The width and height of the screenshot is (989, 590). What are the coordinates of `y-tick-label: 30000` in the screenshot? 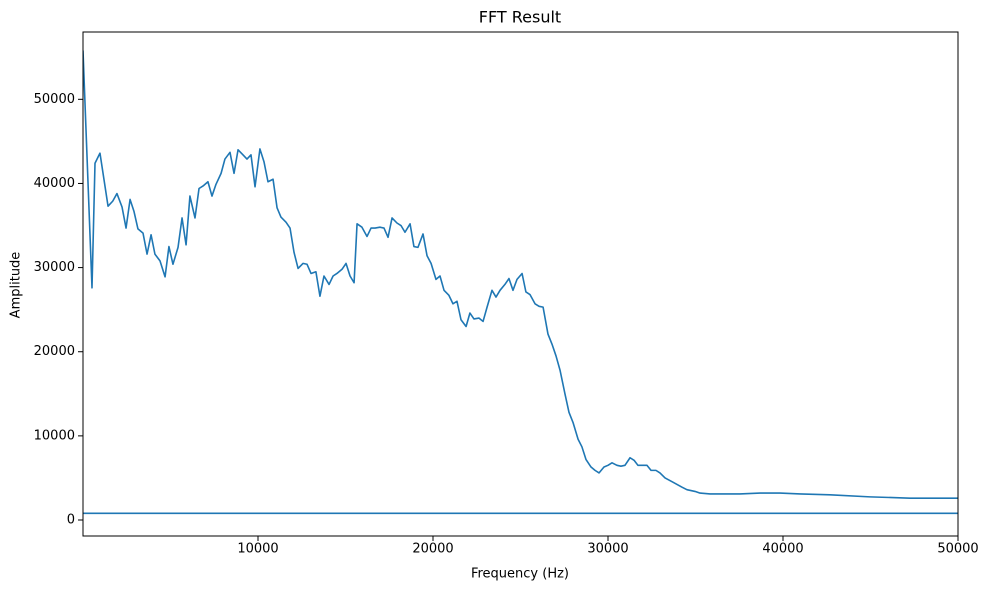 It's located at (54, 267).